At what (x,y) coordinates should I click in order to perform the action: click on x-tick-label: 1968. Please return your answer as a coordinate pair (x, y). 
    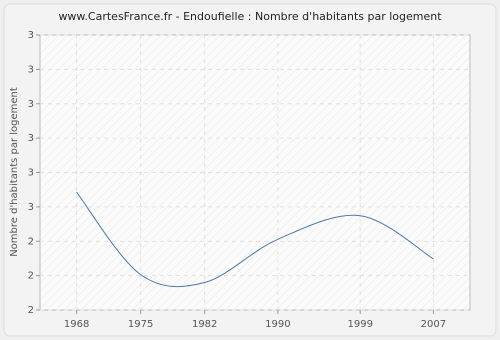
    Looking at the image, I should click on (76, 324).